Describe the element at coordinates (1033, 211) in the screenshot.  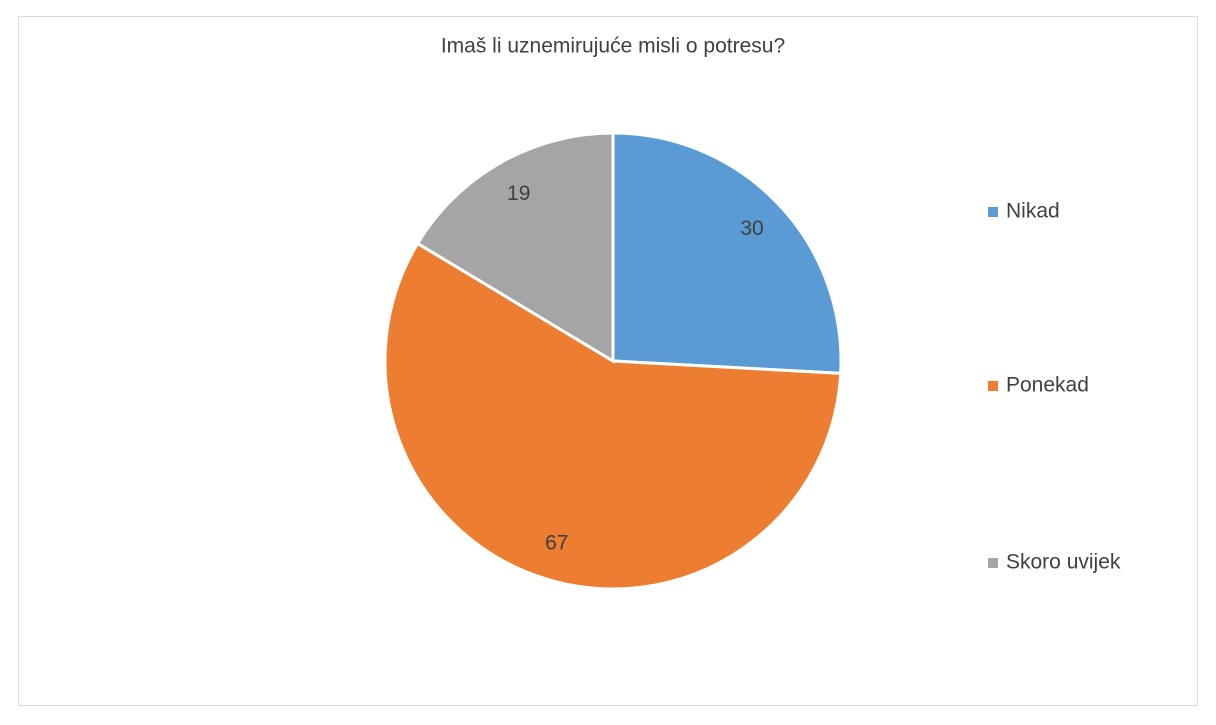
I see `legend-label: Nikad` at that location.